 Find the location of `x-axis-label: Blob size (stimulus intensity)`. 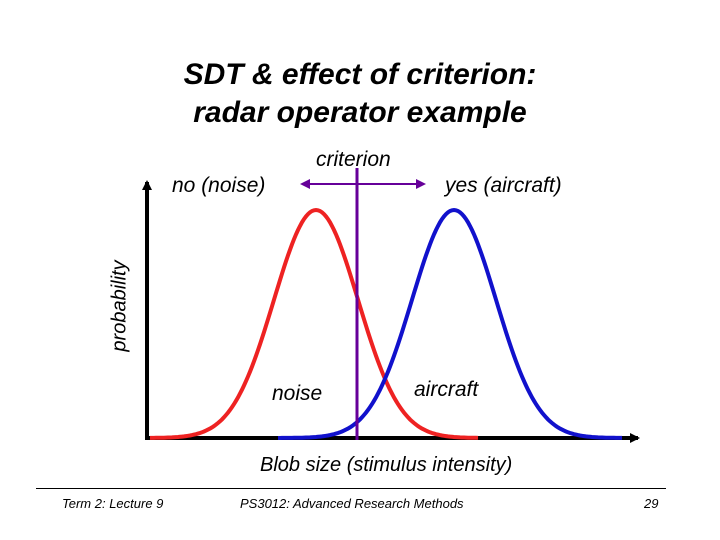

x-axis-label: Blob size (stimulus intensity) is located at coordinates (386, 465).